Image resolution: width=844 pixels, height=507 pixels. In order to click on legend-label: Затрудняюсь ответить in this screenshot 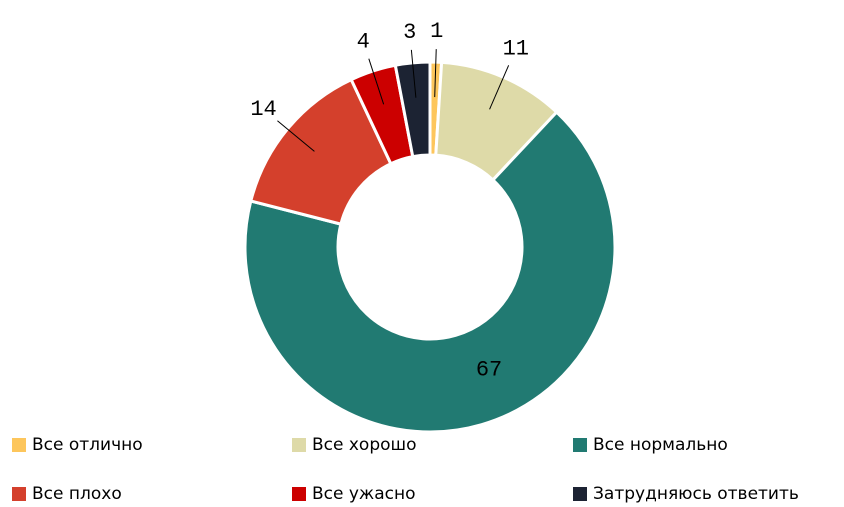, I will do `click(696, 494)`.